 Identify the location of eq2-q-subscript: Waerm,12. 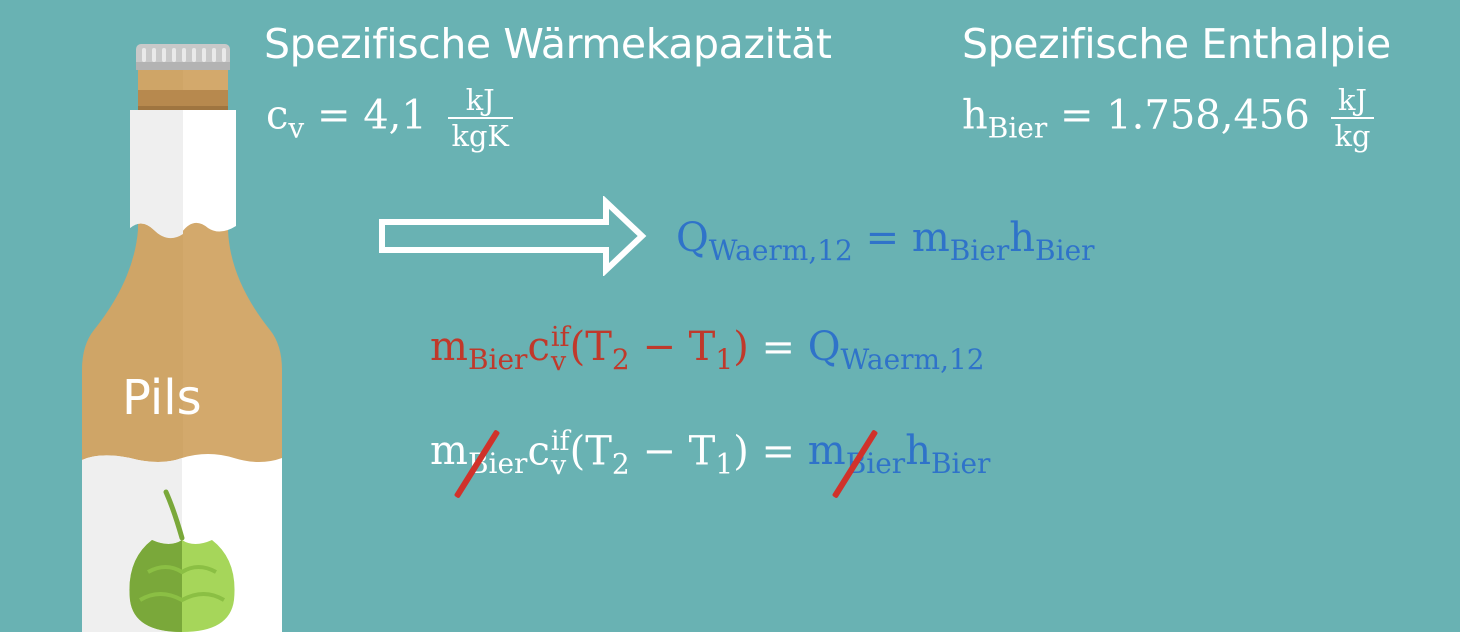
(912, 360).